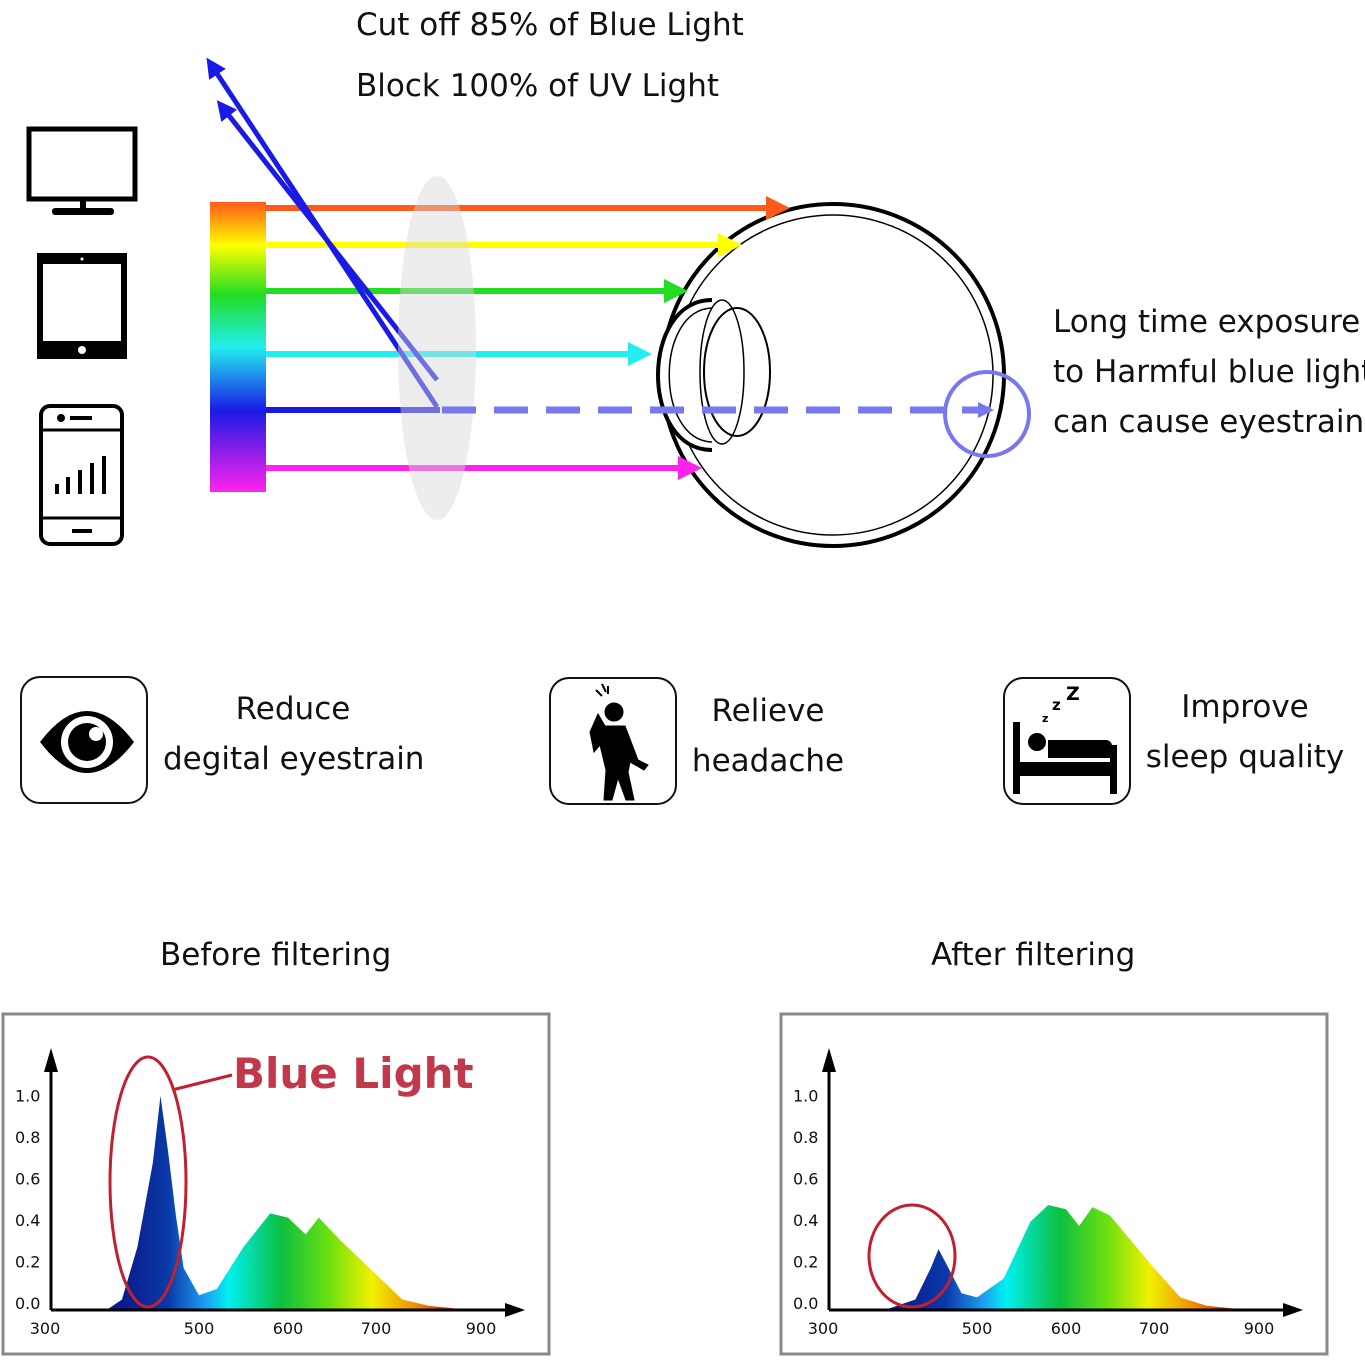  I want to click on annotation-leader, so click(202, 1082).